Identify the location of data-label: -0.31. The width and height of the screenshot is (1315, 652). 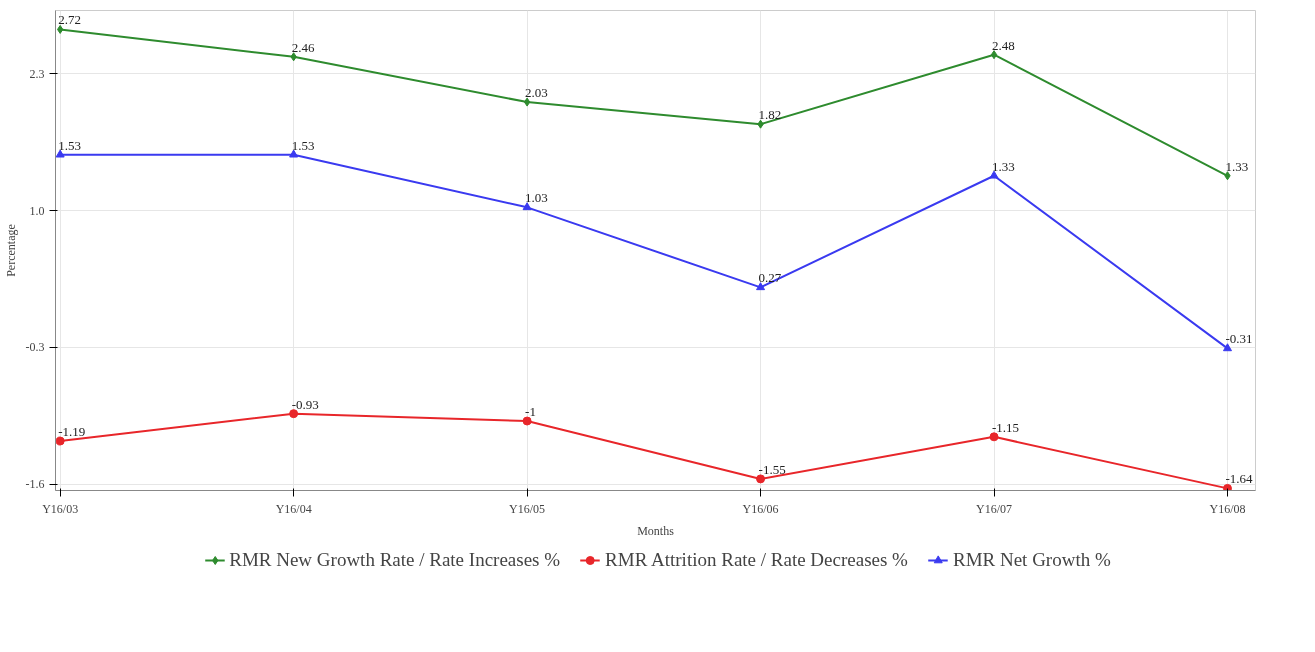
(1239, 339).